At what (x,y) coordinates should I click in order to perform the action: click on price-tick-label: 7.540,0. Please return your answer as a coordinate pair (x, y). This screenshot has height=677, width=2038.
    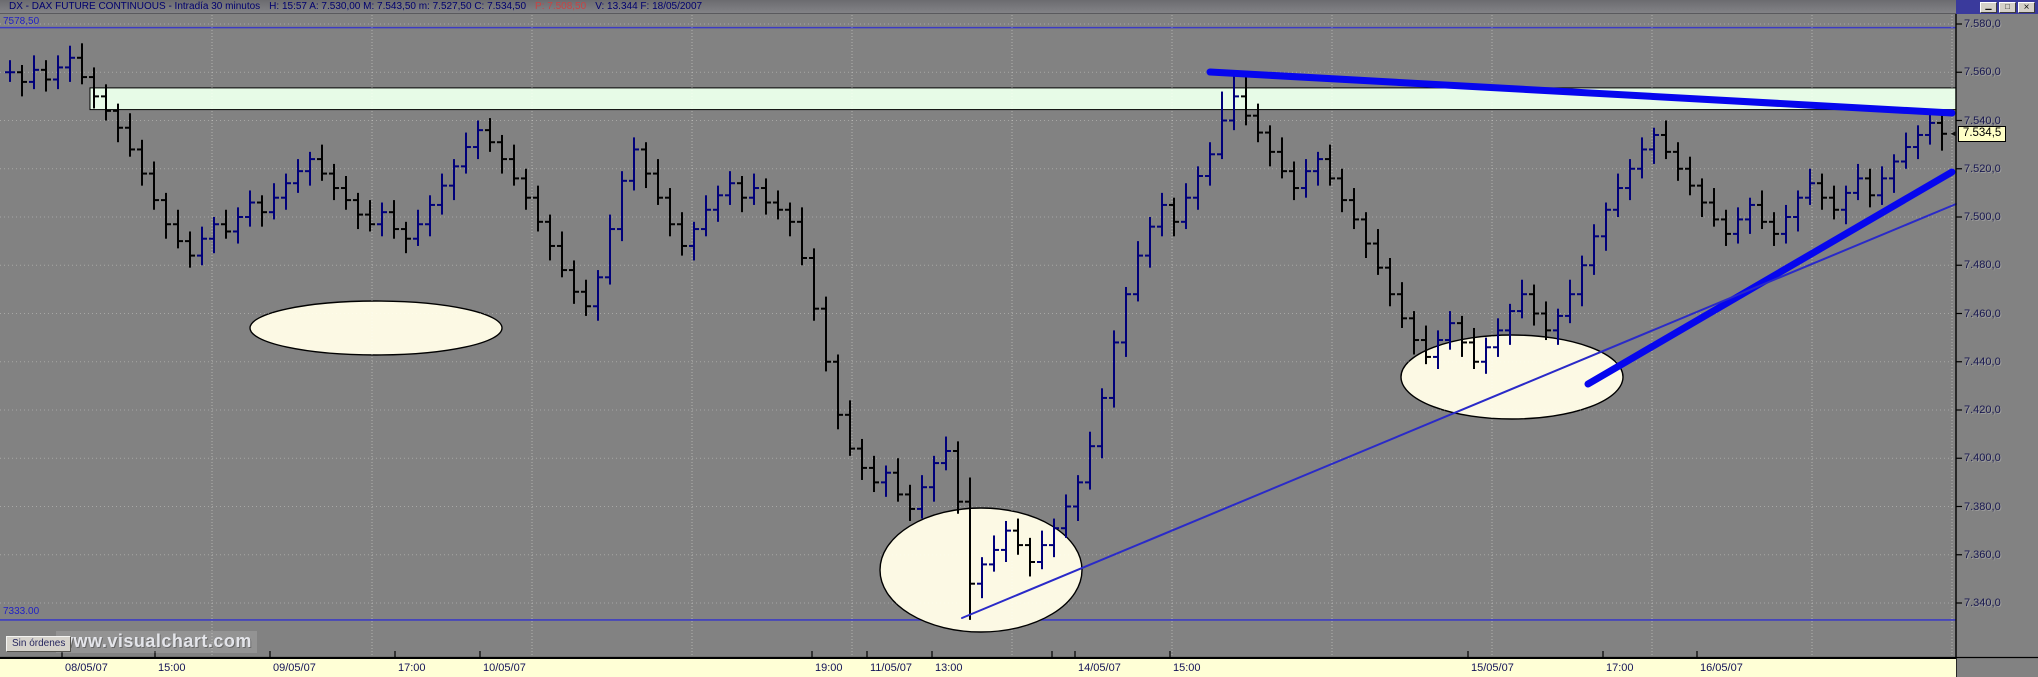
    Looking at the image, I should click on (1982, 120).